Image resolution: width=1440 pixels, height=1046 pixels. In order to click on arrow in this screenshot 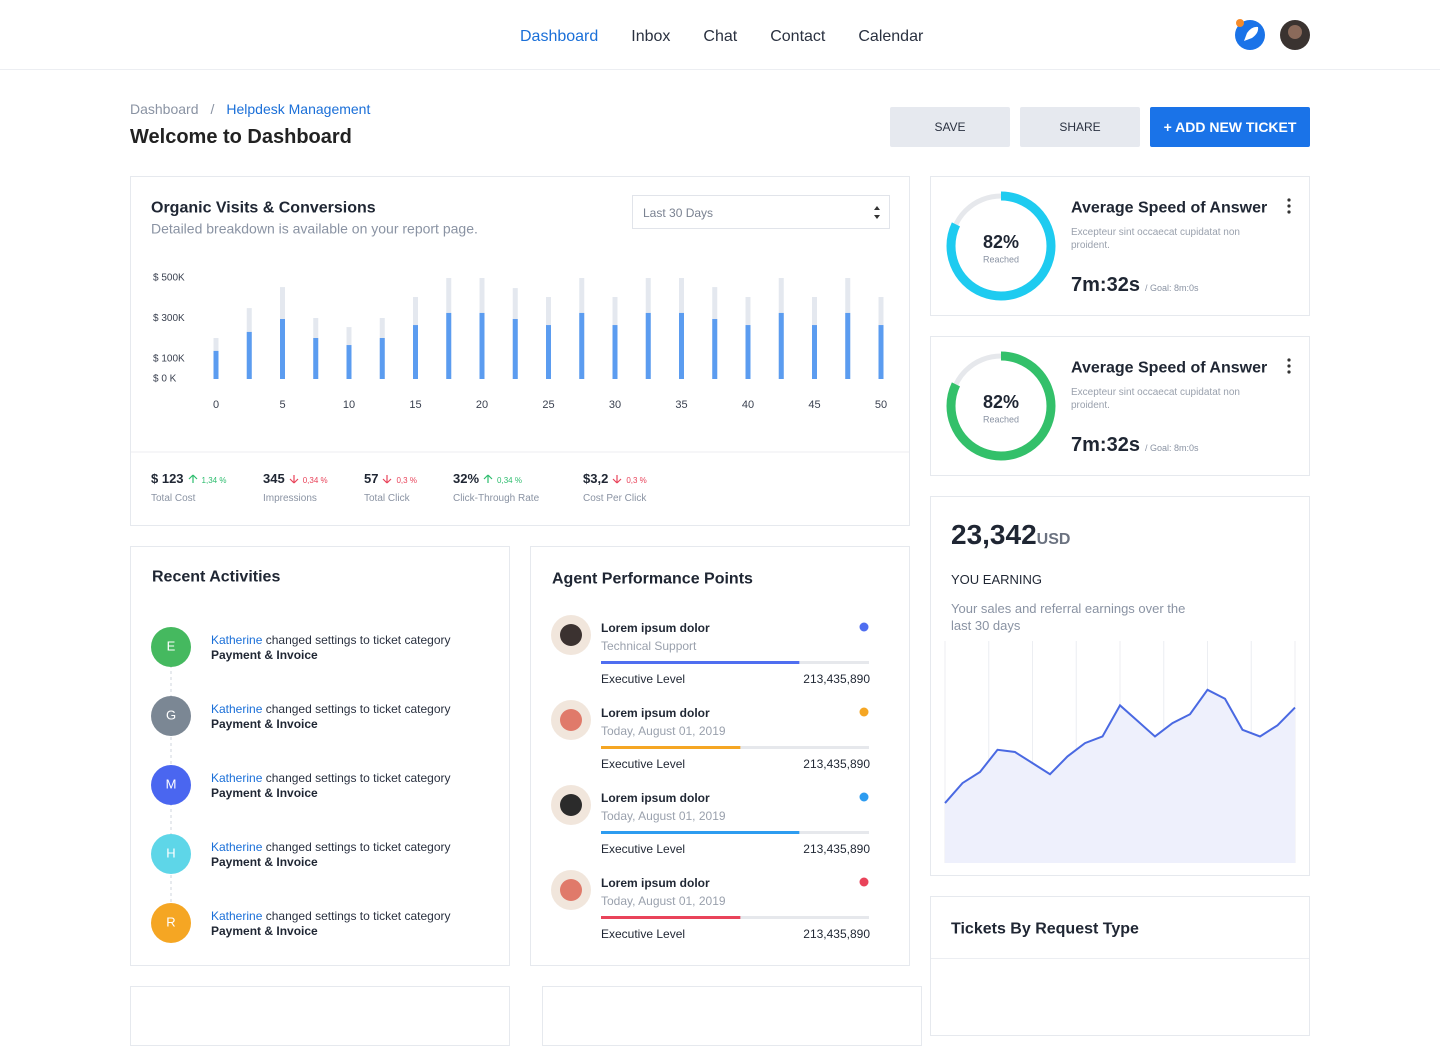, I will do `click(192, 478)`.